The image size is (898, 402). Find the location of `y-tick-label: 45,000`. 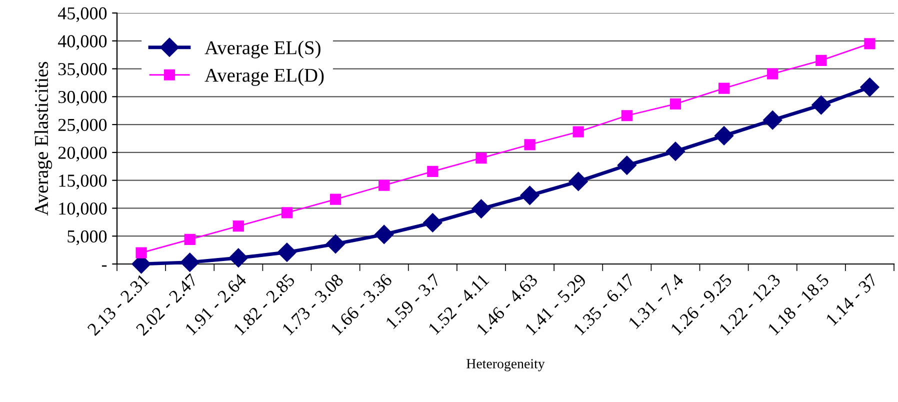

y-tick-label: 45,000 is located at coordinates (82, 14).